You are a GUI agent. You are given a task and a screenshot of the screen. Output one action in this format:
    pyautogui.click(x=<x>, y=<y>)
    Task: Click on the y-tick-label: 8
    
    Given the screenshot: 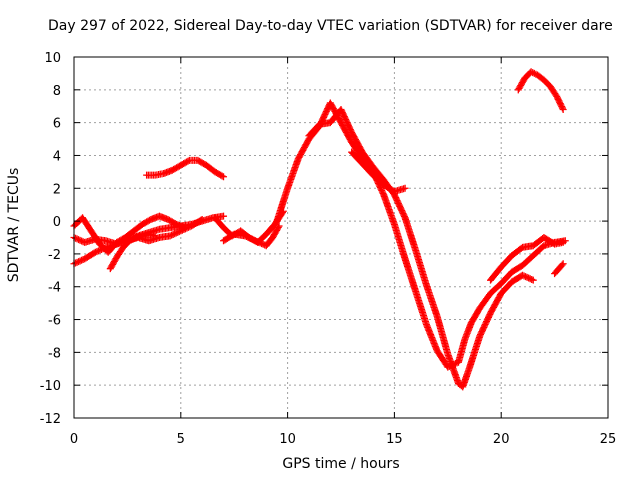 What is the action you would take?
    pyautogui.click(x=57, y=91)
    